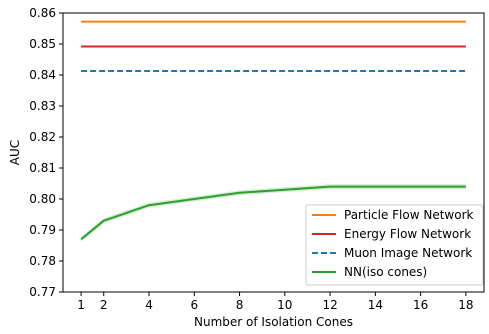 This screenshot has height=334, width=489. What do you see at coordinates (273, 322) in the screenshot?
I see `x-axis-label: Number of Isolation Cones` at bounding box center [273, 322].